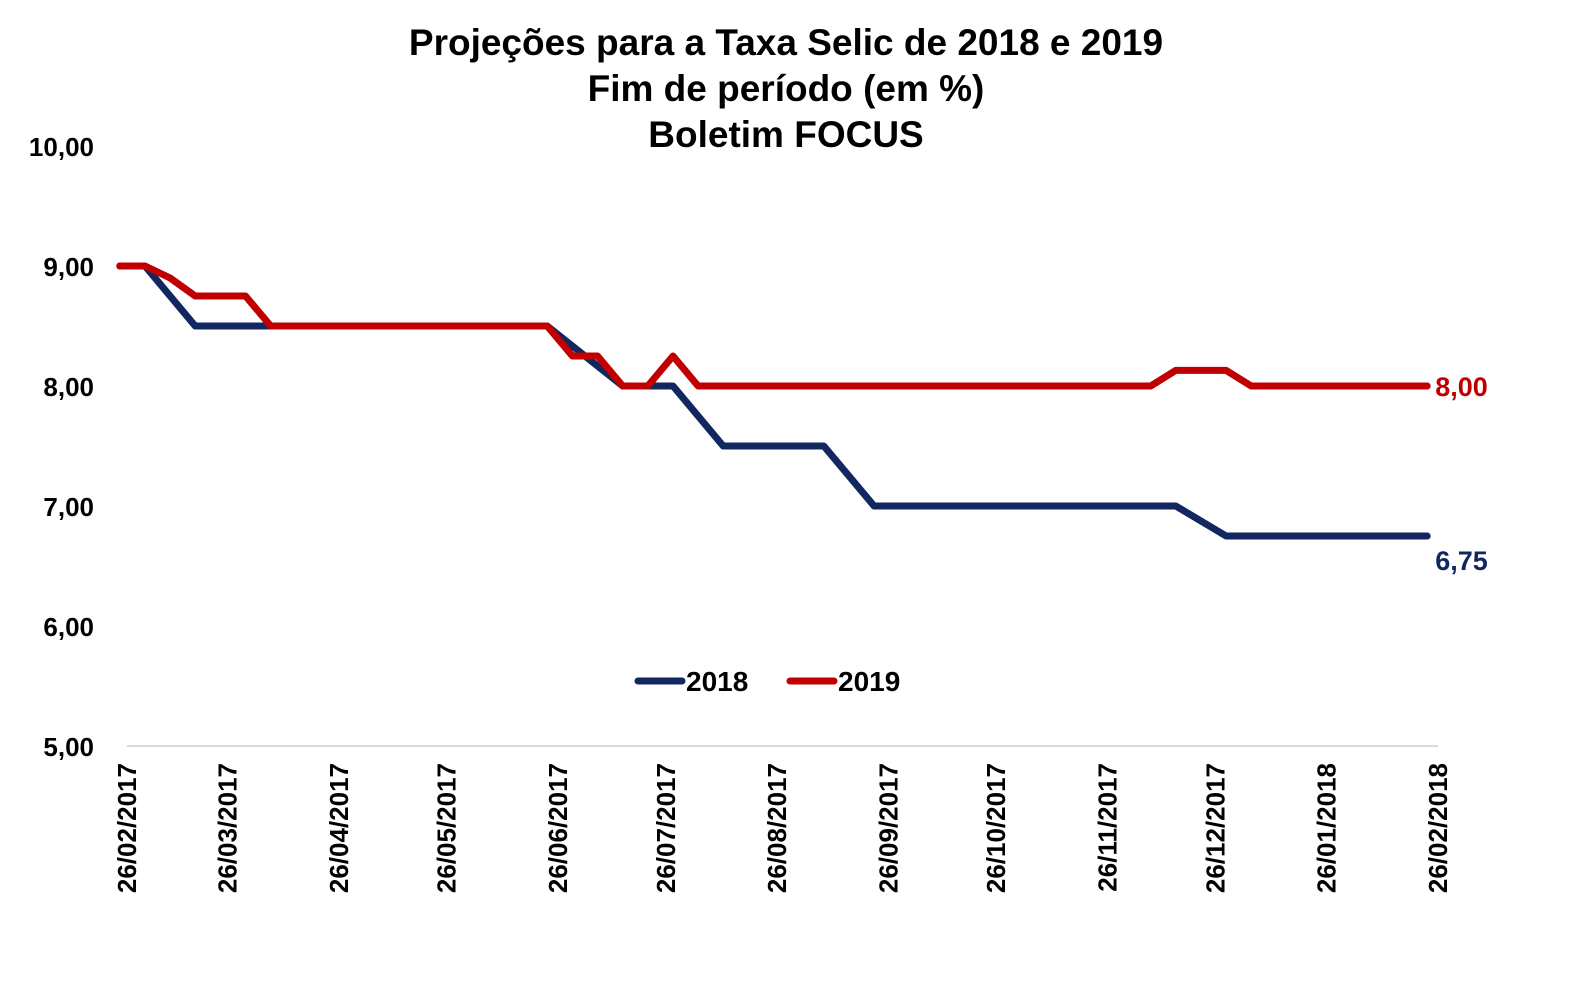  What do you see at coordinates (888, 828) in the screenshot?
I see `x-tick-label: 26/09/2017` at bounding box center [888, 828].